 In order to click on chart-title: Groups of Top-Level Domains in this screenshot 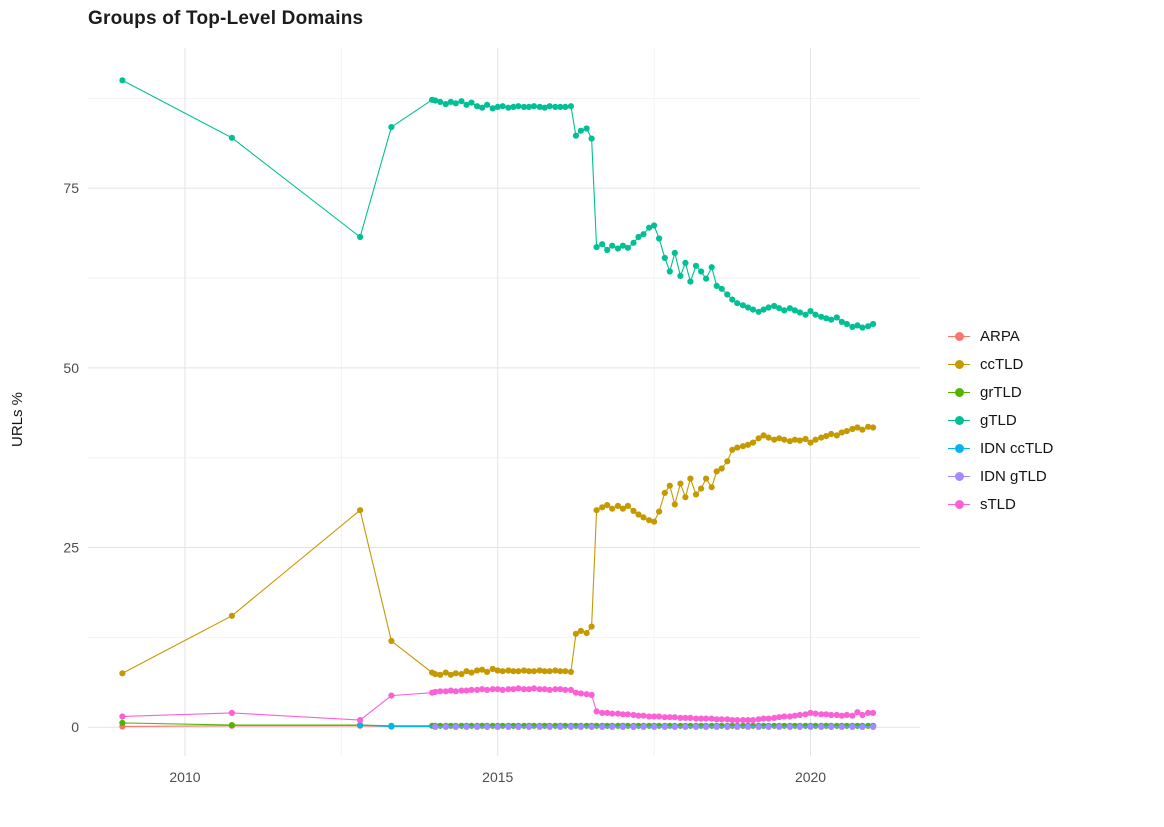, I will do `click(226, 18)`.